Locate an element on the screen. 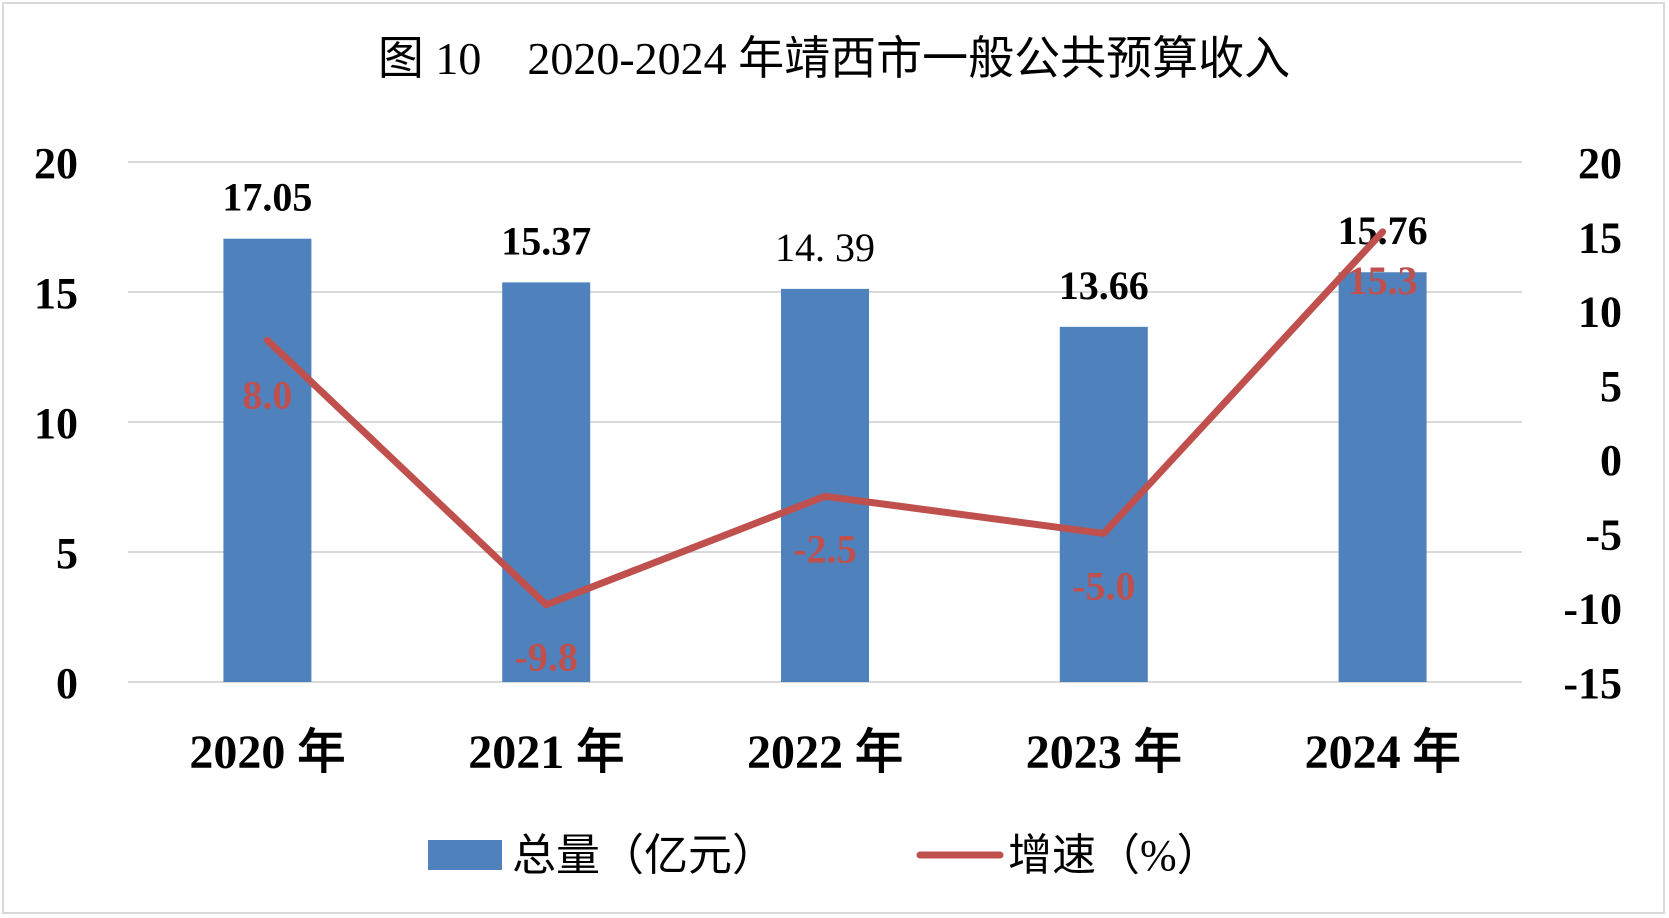  legend: 总量（亿元） 增速（%） is located at coordinates (824, 855).